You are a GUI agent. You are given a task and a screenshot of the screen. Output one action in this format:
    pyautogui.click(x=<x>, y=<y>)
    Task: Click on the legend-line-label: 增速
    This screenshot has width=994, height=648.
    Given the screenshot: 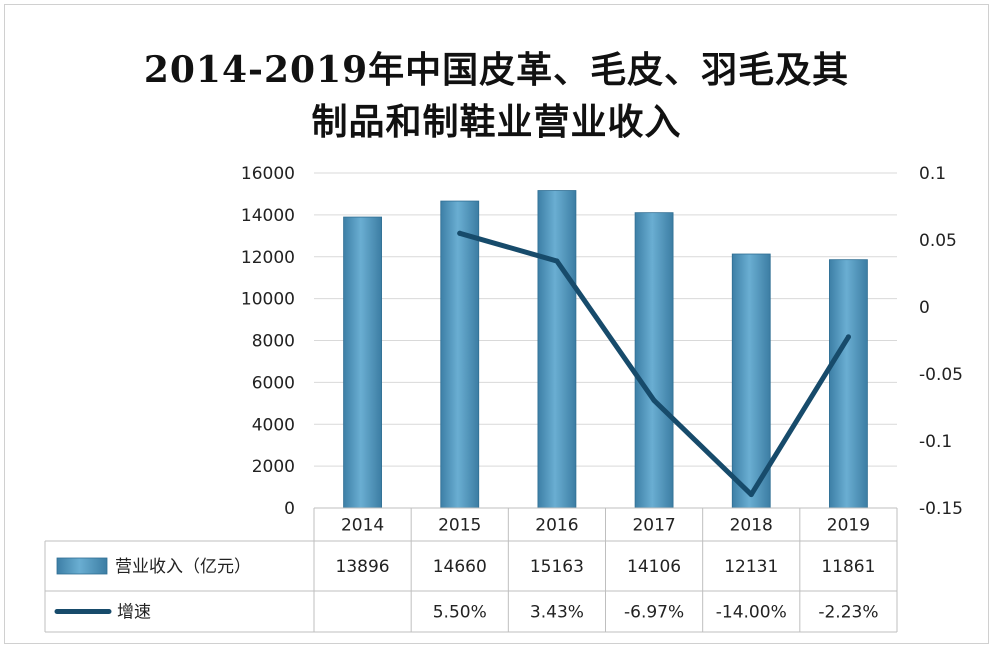 What is the action you would take?
    pyautogui.click(x=134, y=613)
    